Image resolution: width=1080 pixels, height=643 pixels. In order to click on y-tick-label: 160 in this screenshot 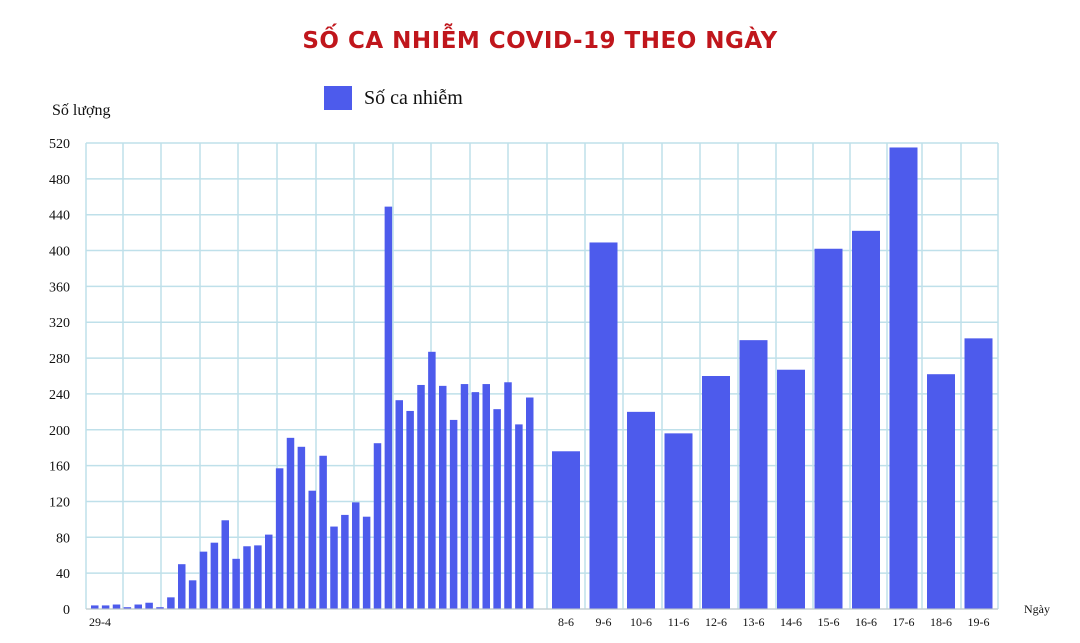, I will do `click(59, 467)`.